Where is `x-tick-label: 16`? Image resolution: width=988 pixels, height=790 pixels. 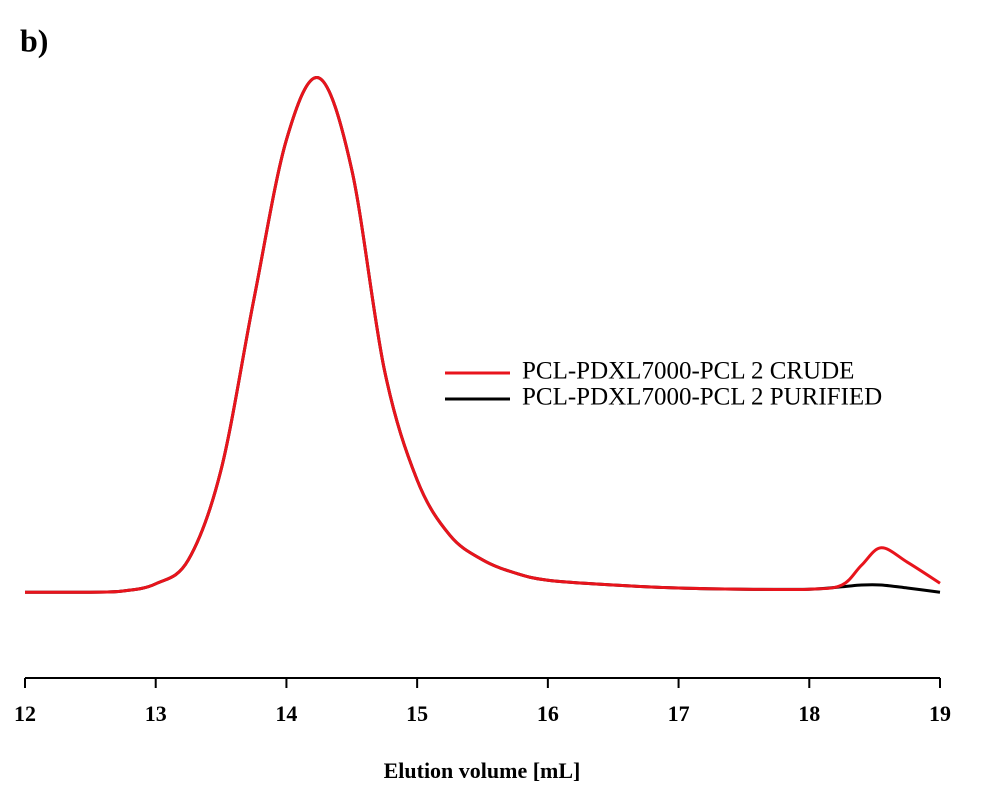
x-tick-label: 16 is located at coordinates (548, 713).